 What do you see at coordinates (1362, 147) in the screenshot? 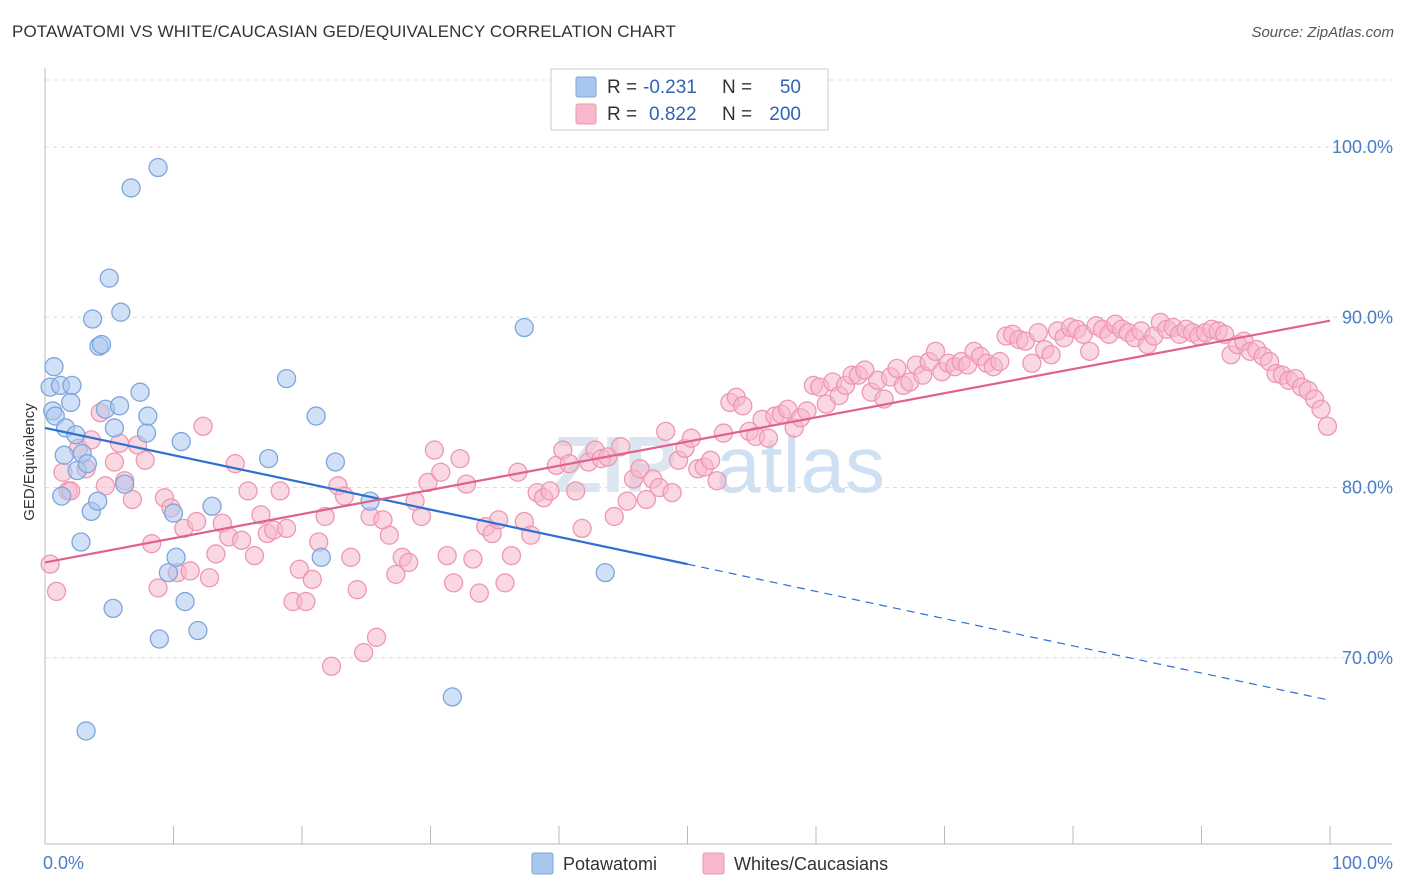
I see `y-tick-label-100: 100.0%` at bounding box center [1362, 147].